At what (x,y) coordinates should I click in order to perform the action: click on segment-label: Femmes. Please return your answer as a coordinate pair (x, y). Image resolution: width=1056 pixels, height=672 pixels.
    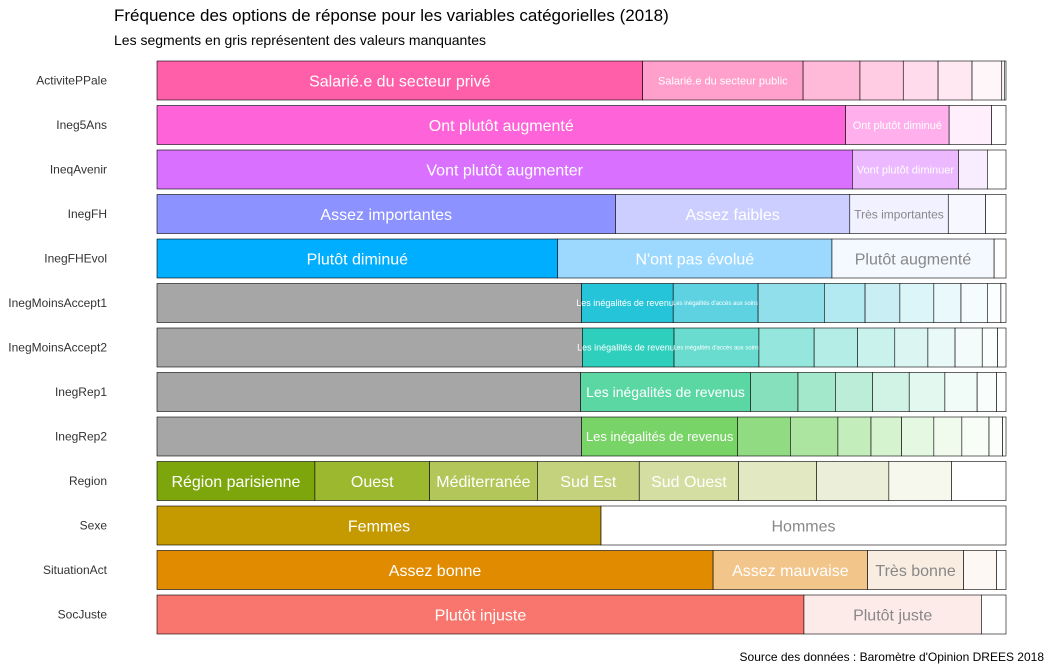
    Looking at the image, I should click on (379, 526).